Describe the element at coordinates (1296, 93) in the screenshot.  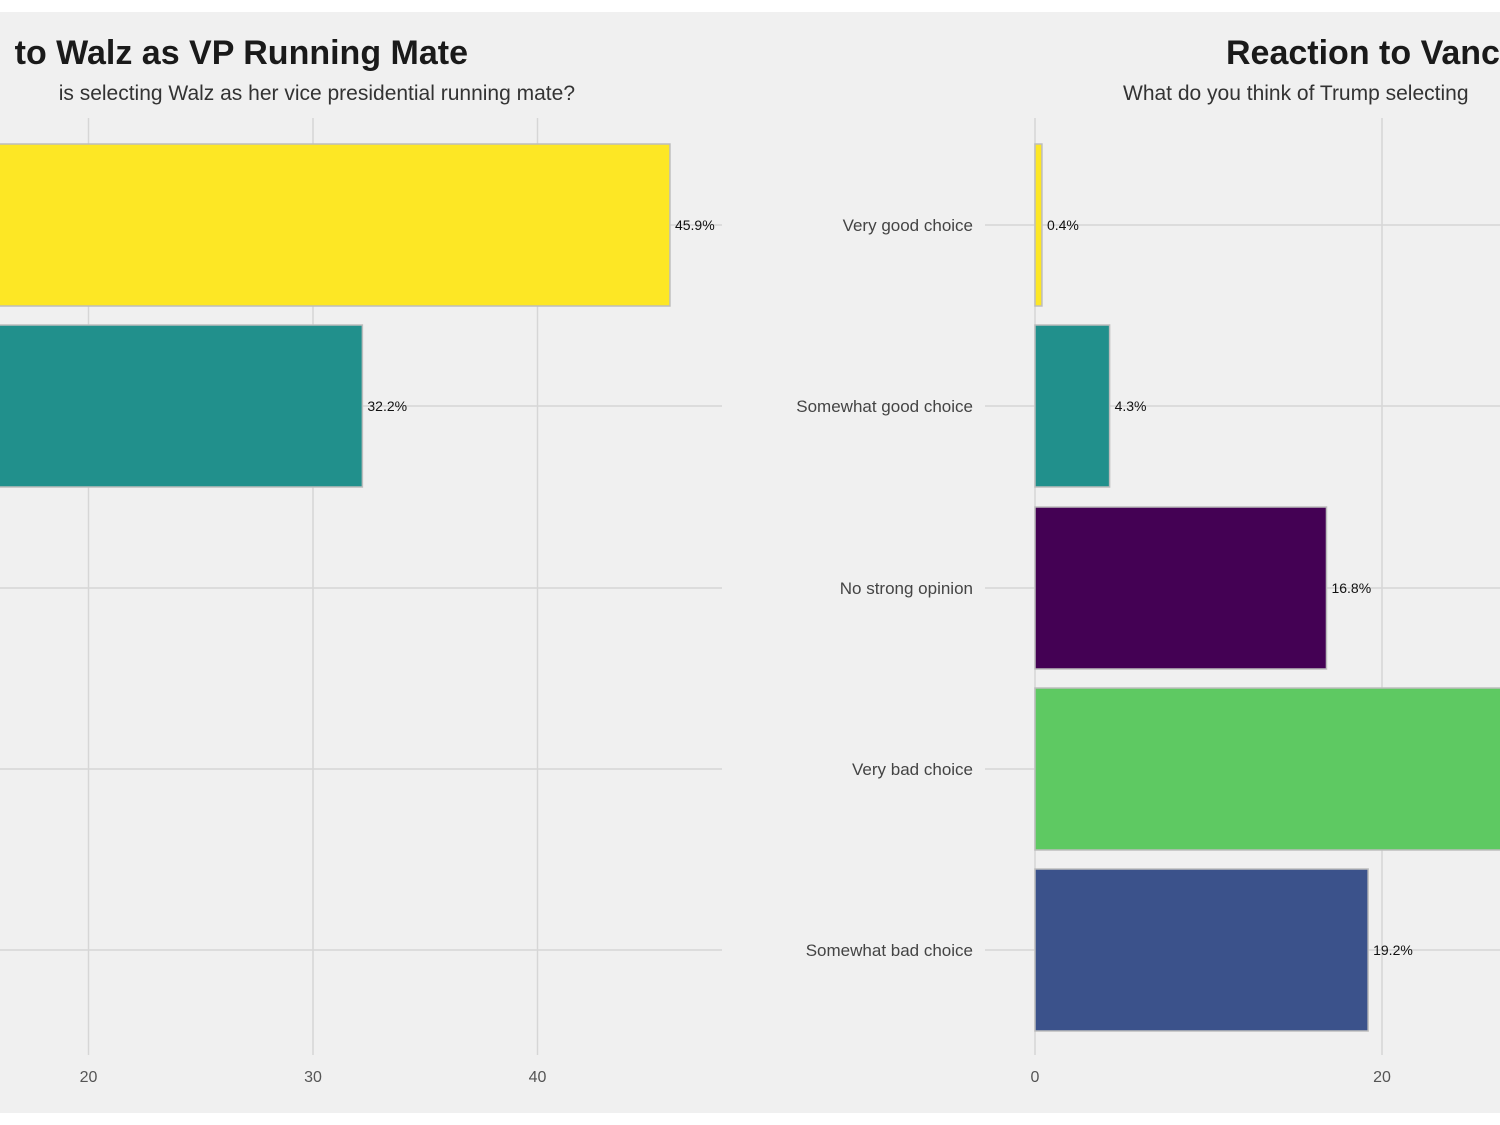
I see `right-chart-subtitle: What do you think of Trump selecting` at that location.